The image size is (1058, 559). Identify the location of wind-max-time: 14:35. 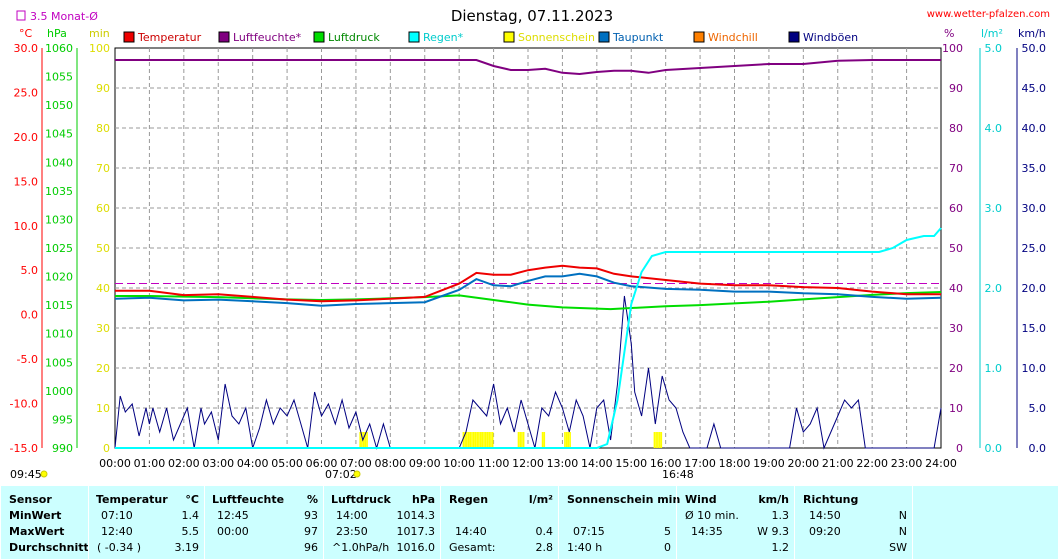
(707, 531).